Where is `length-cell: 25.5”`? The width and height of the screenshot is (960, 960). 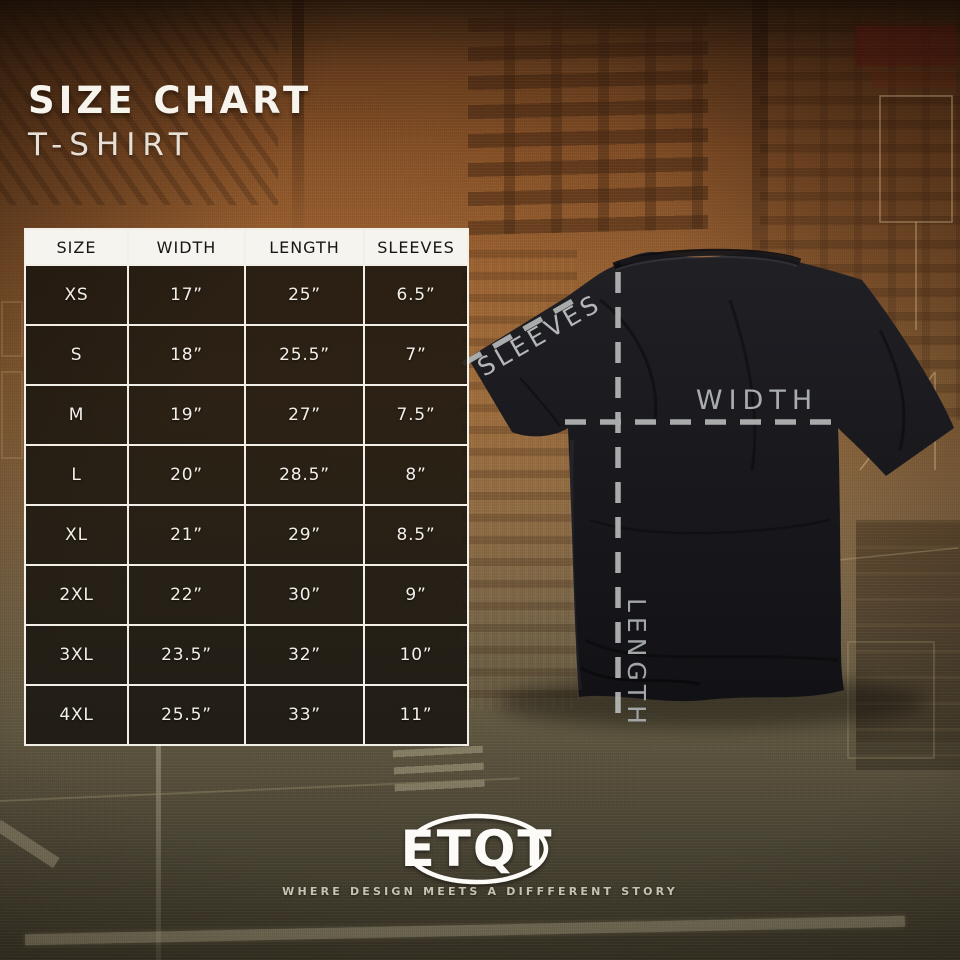
length-cell: 25.5” is located at coordinates (304, 355).